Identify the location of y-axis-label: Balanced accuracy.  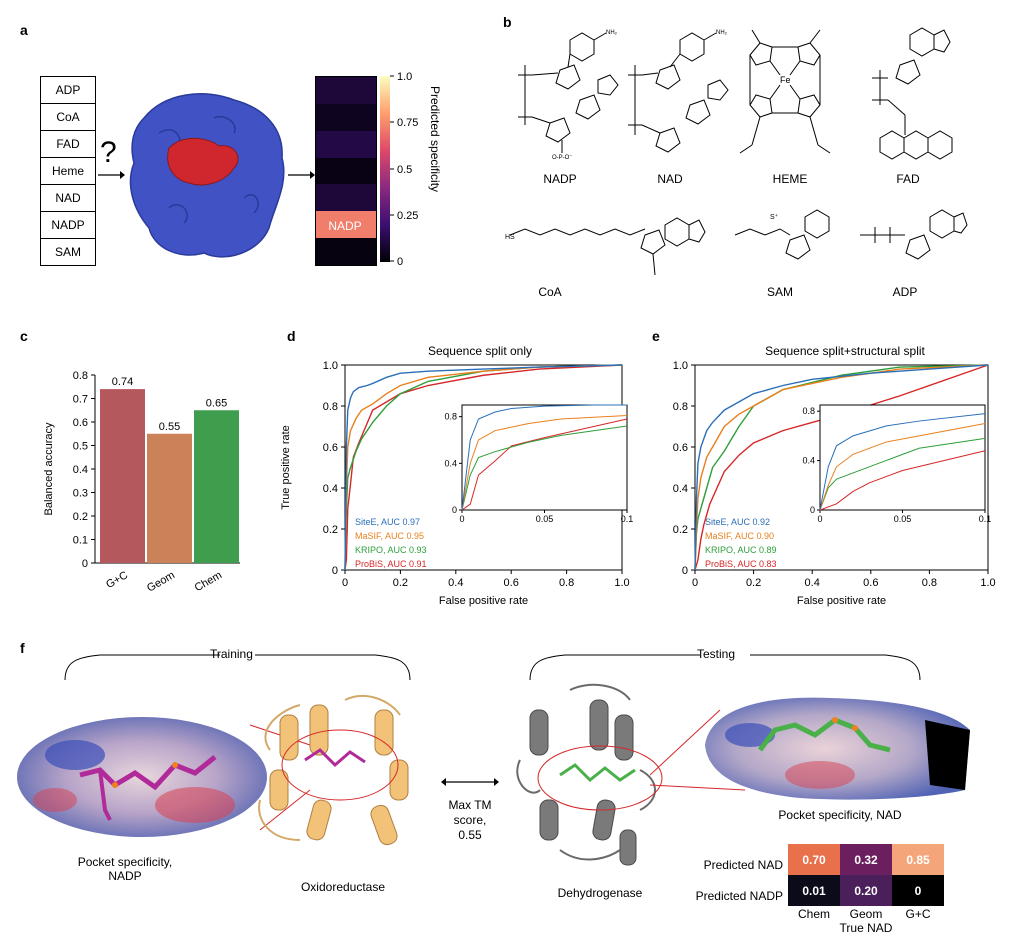
(49, 468).